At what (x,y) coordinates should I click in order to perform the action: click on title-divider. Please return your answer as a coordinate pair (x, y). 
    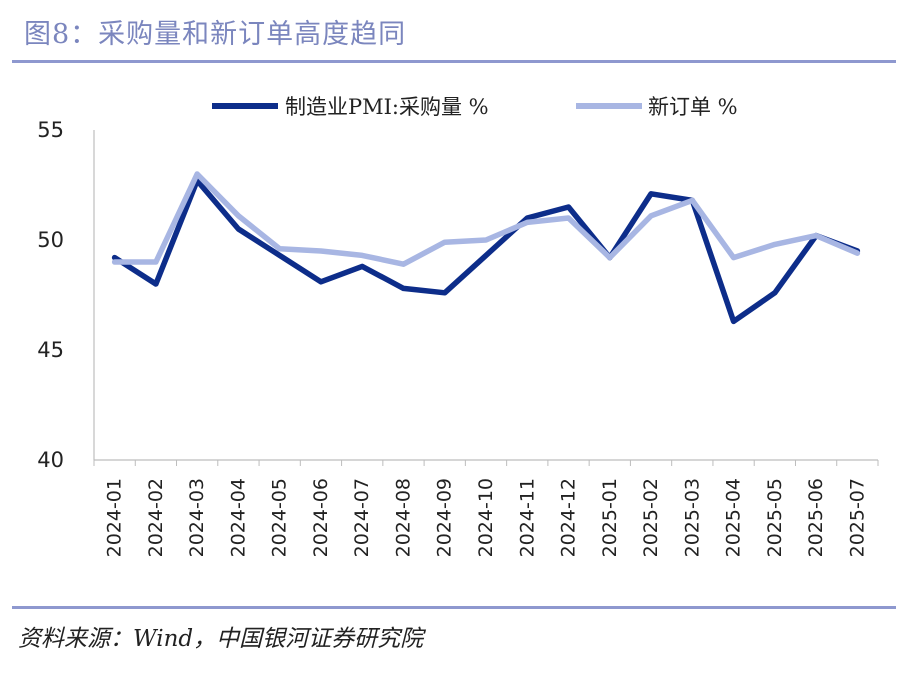
    Looking at the image, I should click on (454, 61).